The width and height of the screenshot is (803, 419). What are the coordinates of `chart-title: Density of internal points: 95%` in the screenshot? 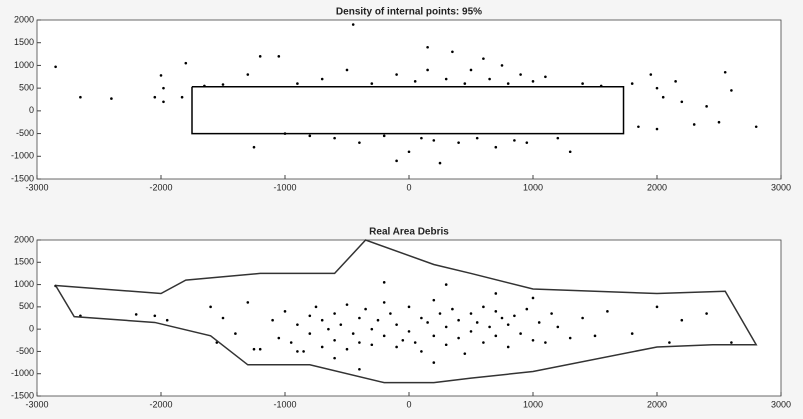 It's located at (409, 12).